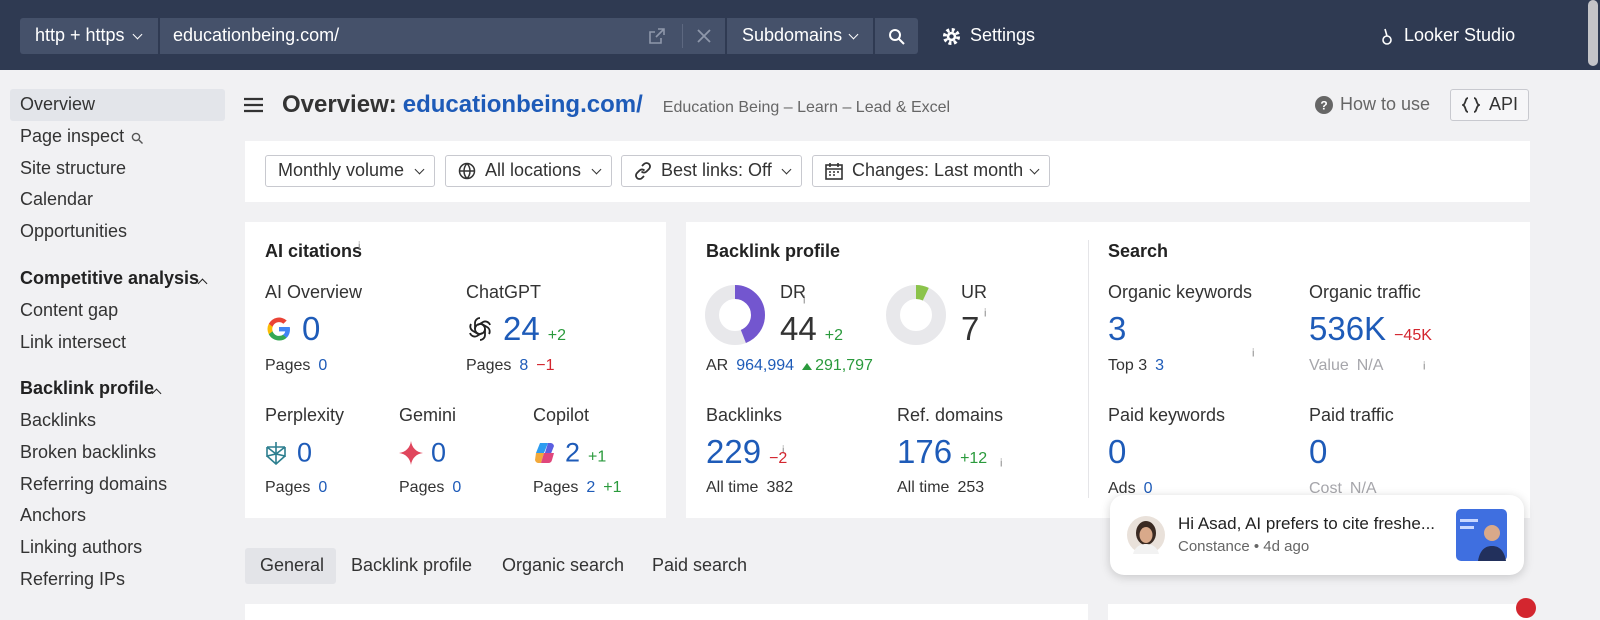 The image size is (1600, 620). I want to click on sub-metric: Ads 0, so click(1130, 489).